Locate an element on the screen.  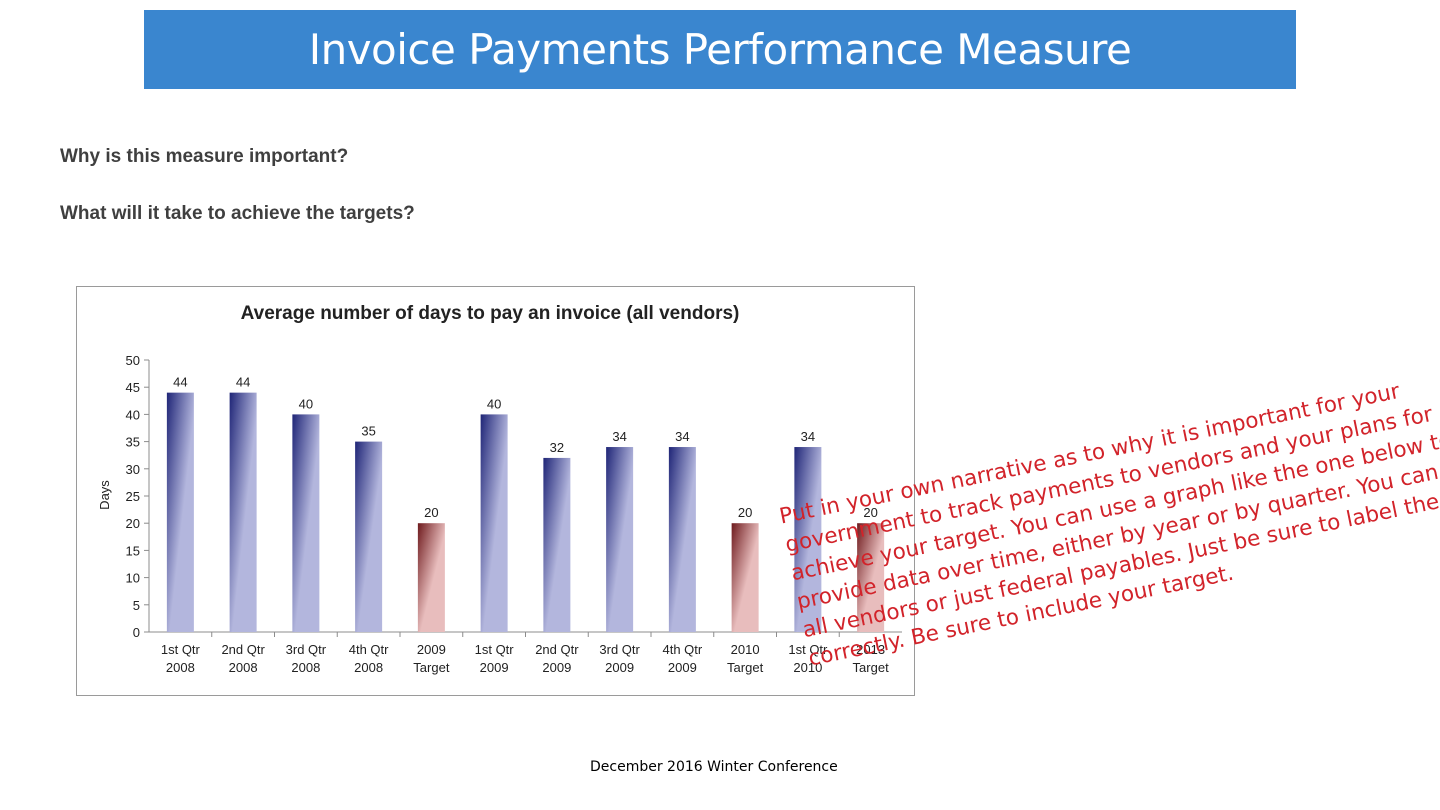
y-tick-label: 25 is located at coordinates (133, 496).